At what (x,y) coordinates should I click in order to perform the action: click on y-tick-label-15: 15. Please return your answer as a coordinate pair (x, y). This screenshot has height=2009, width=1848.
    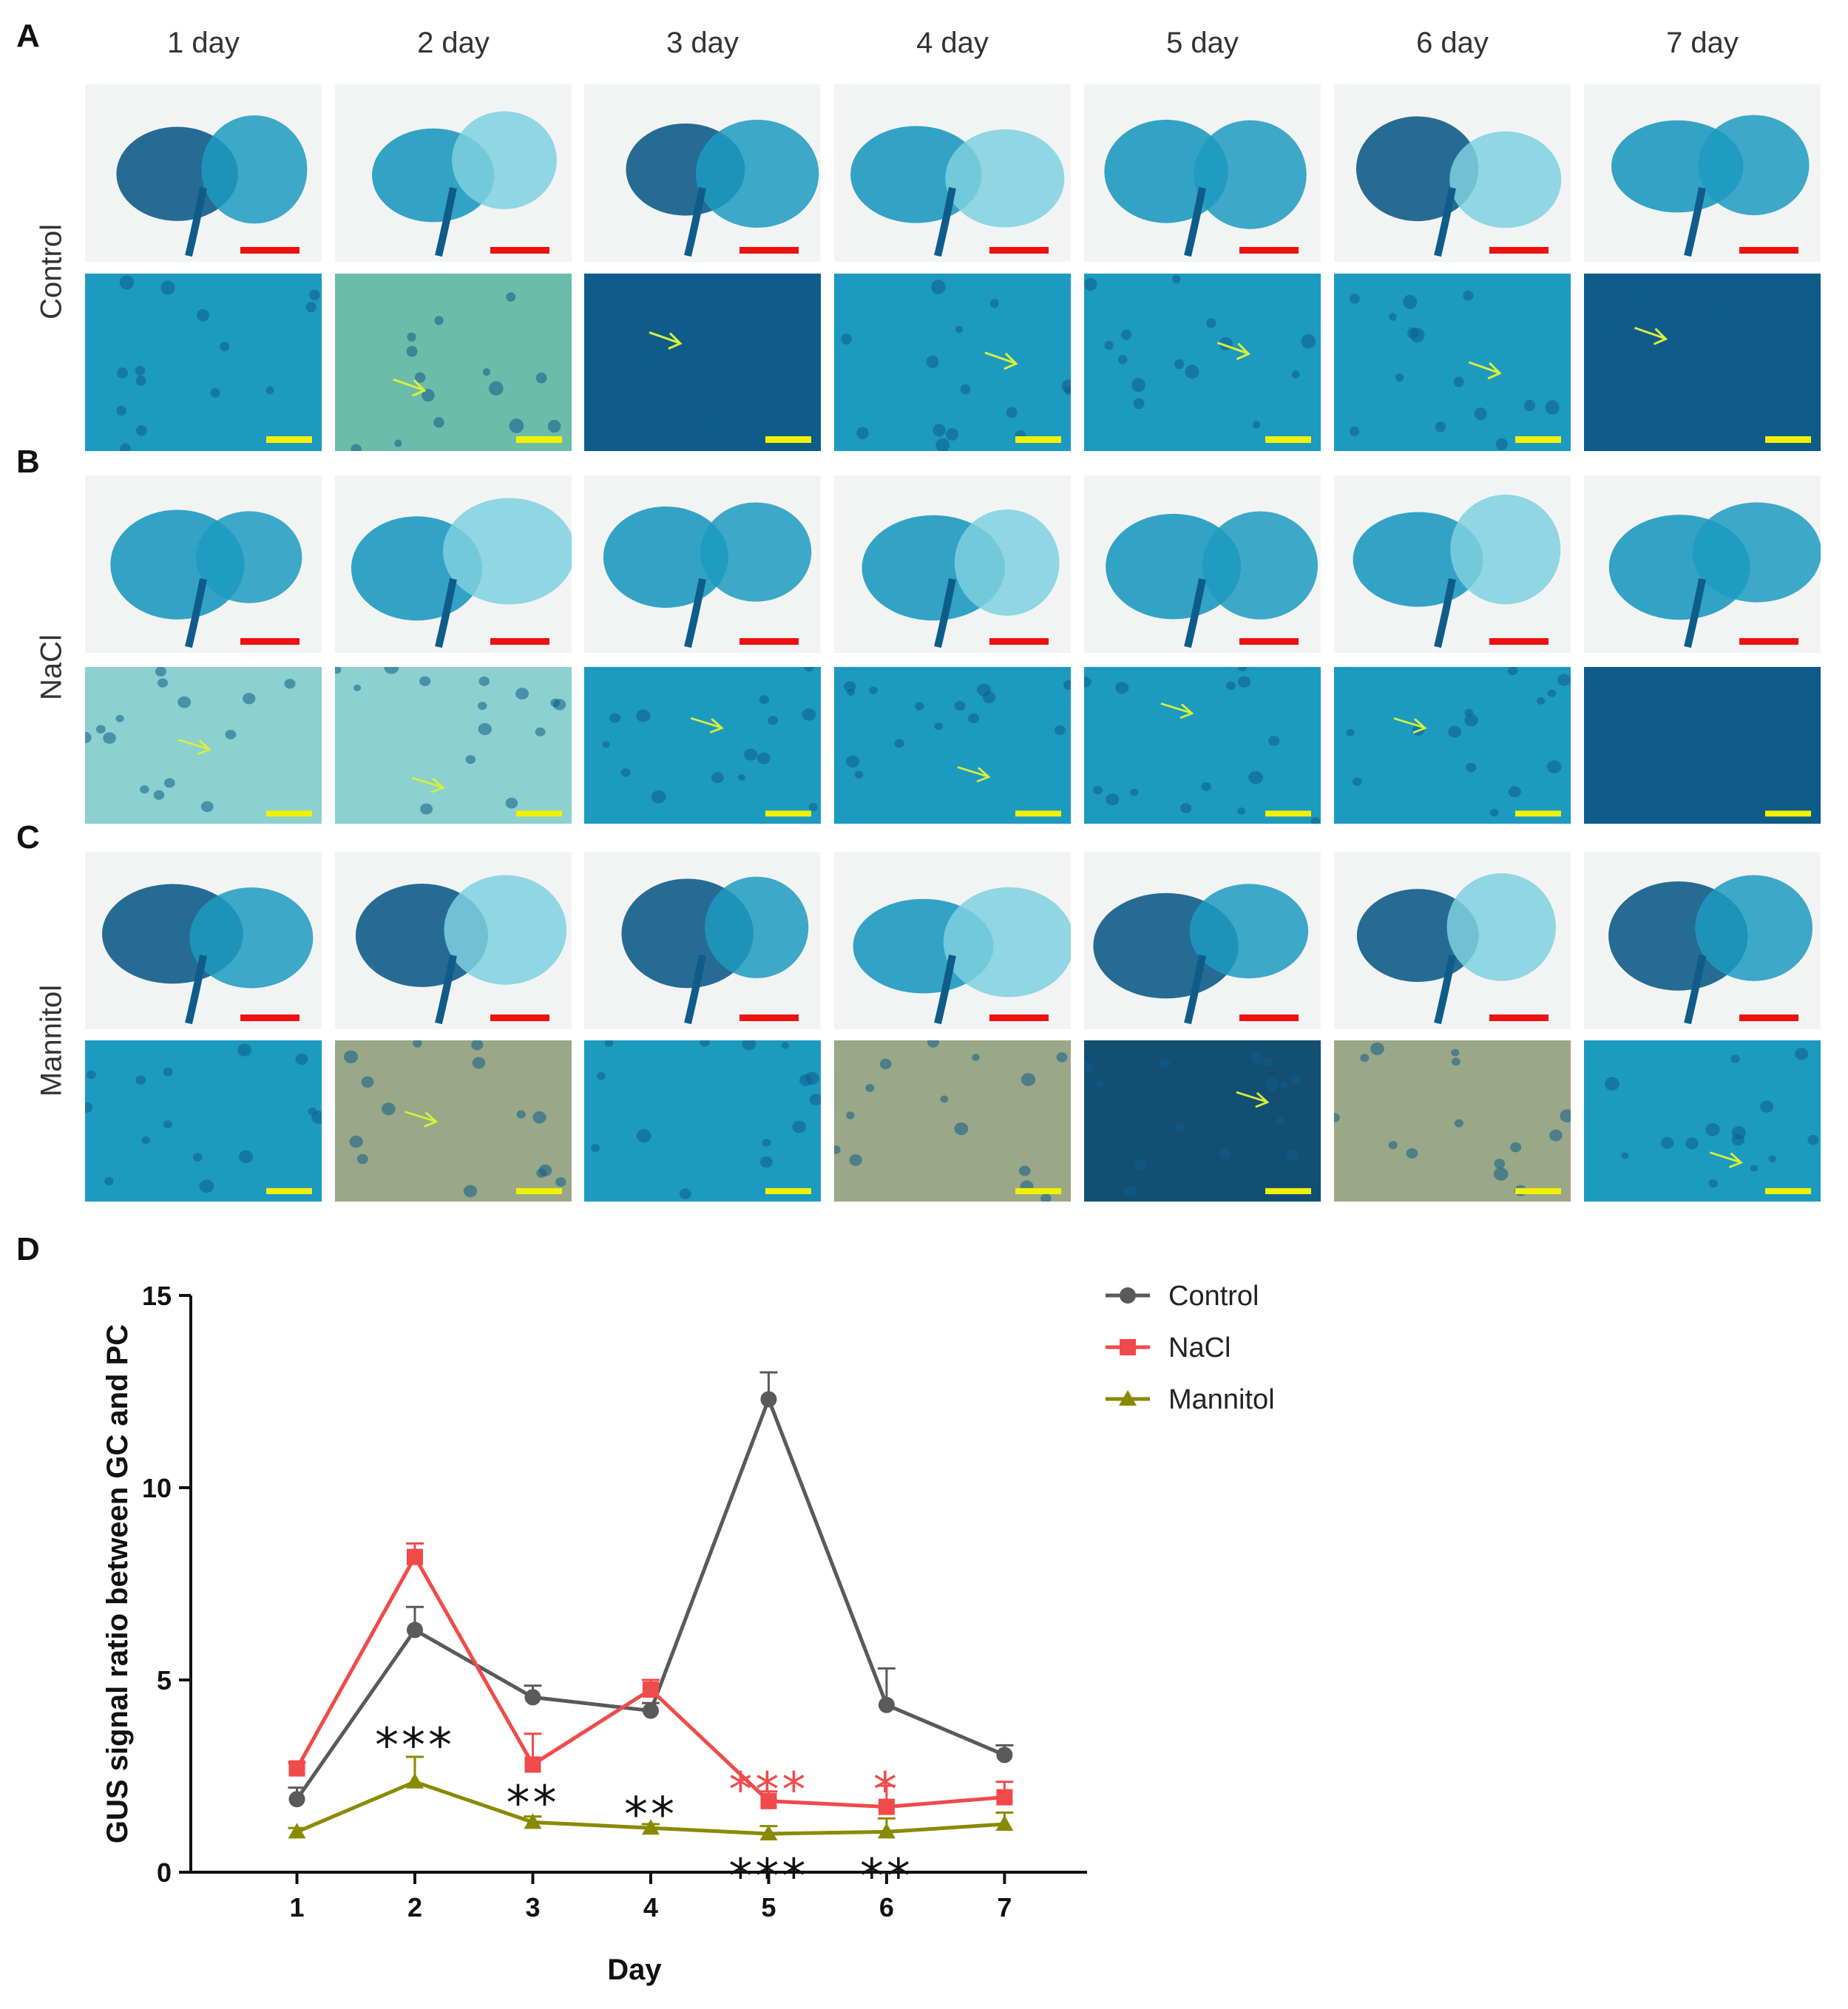
    Looking at the image, I should click on (157, 1296).